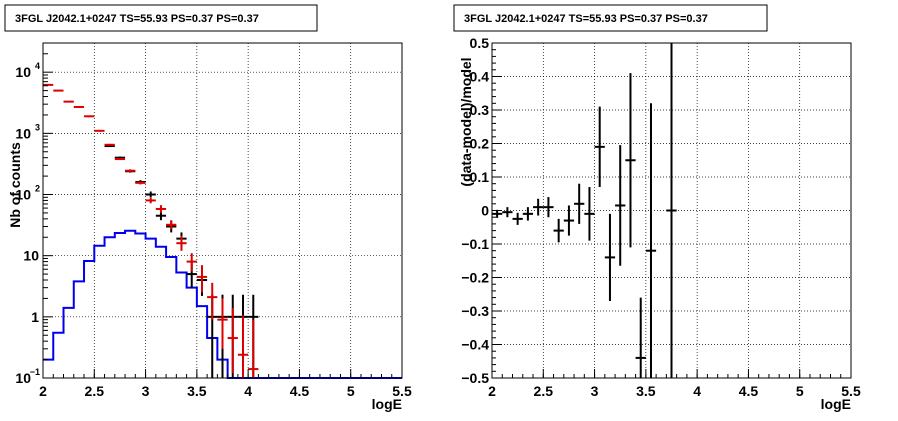  What do you see at coordinates (466, 121) in the screenshot?
I see `right-ylabel: (data-model)/model` at bounding box center [466, 121].